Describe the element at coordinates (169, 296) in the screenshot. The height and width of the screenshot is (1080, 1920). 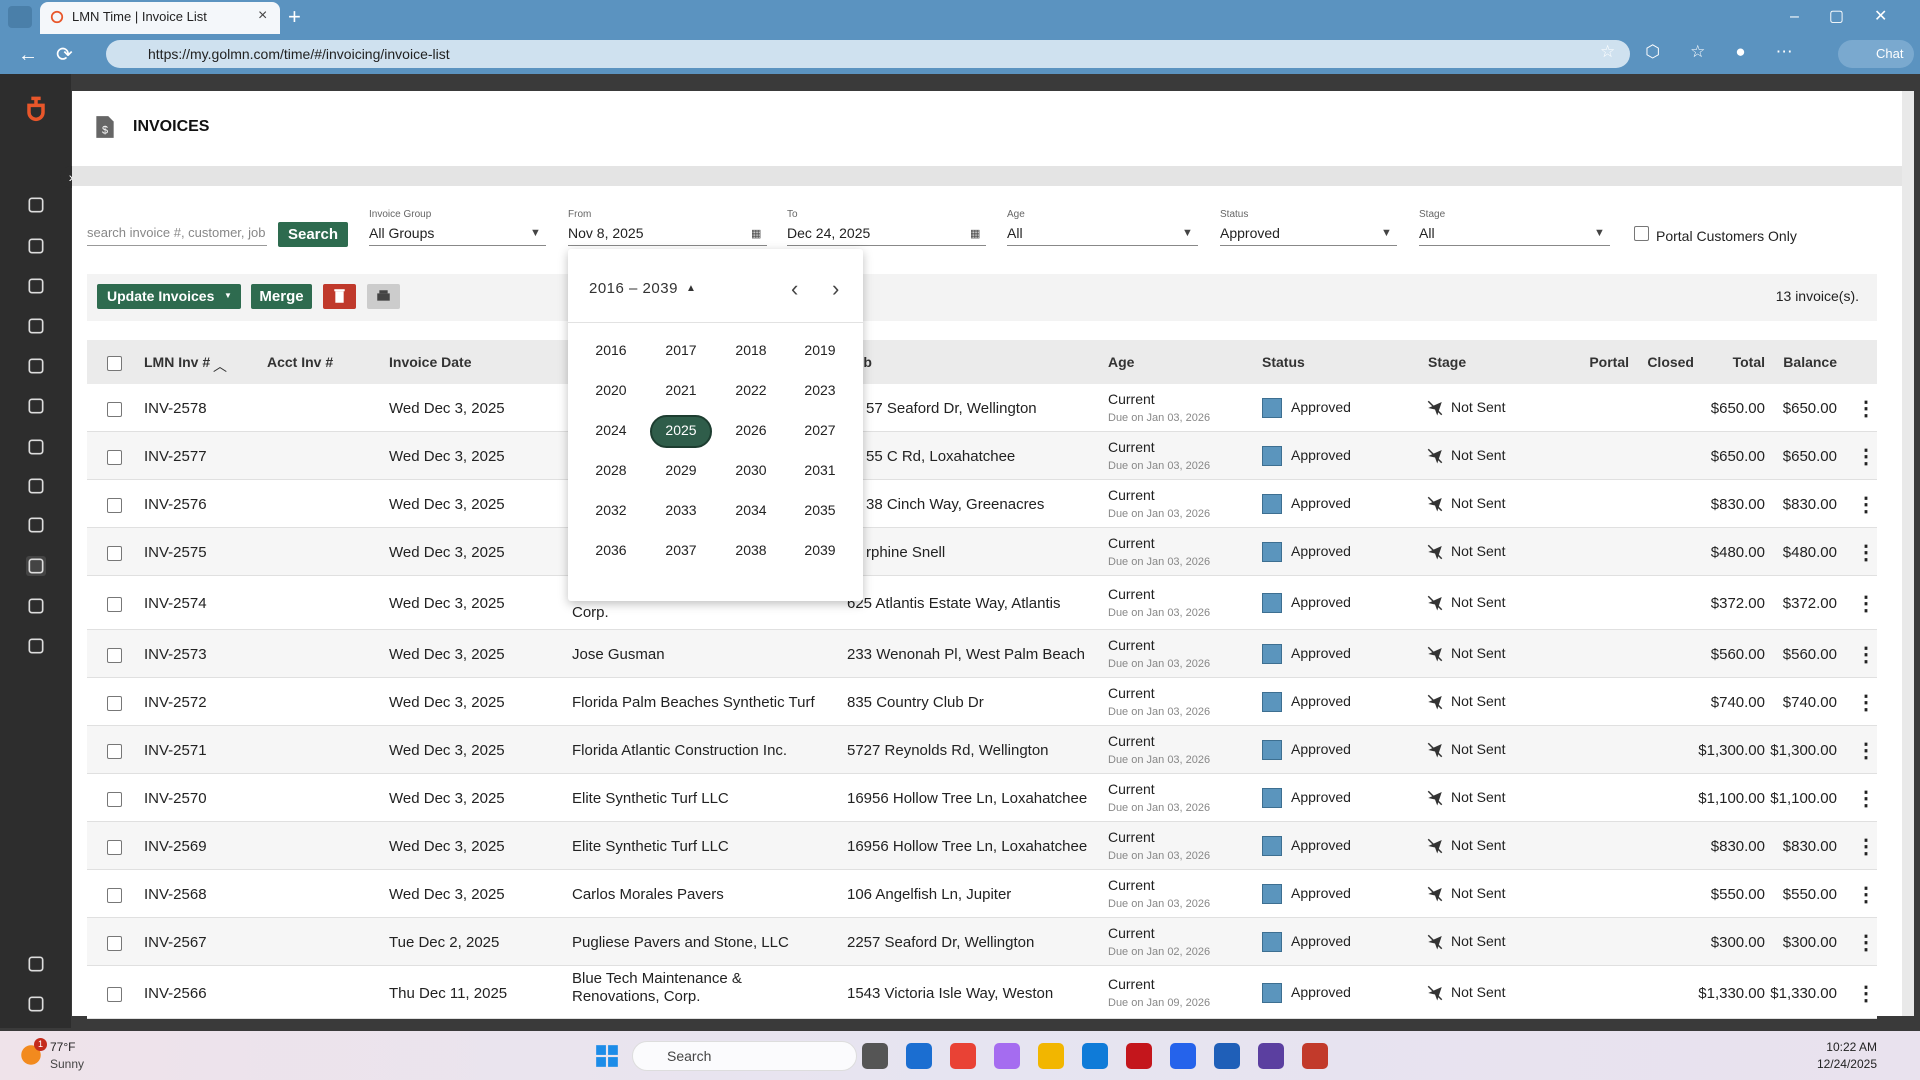
I see `update-button` at that location.